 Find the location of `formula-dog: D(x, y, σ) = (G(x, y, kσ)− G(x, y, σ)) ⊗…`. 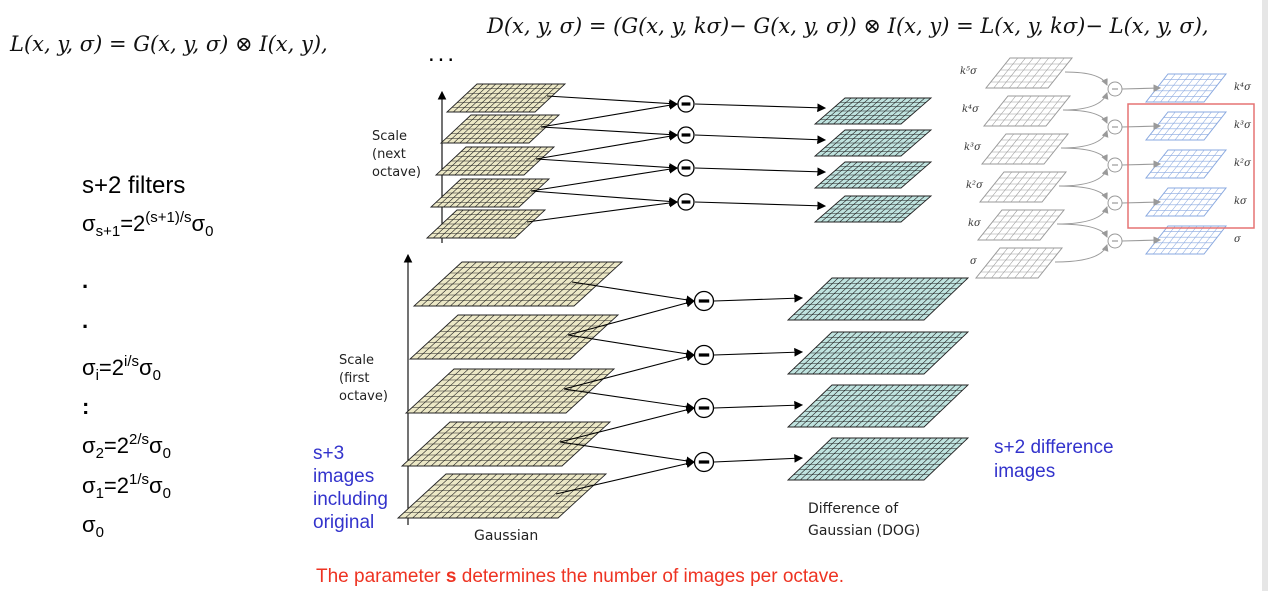

formula-dog: D(x, y, σ) = (G(x, y, kσ)− G(x, y, σ)) ⊗… is located at coordinates (848, 26).